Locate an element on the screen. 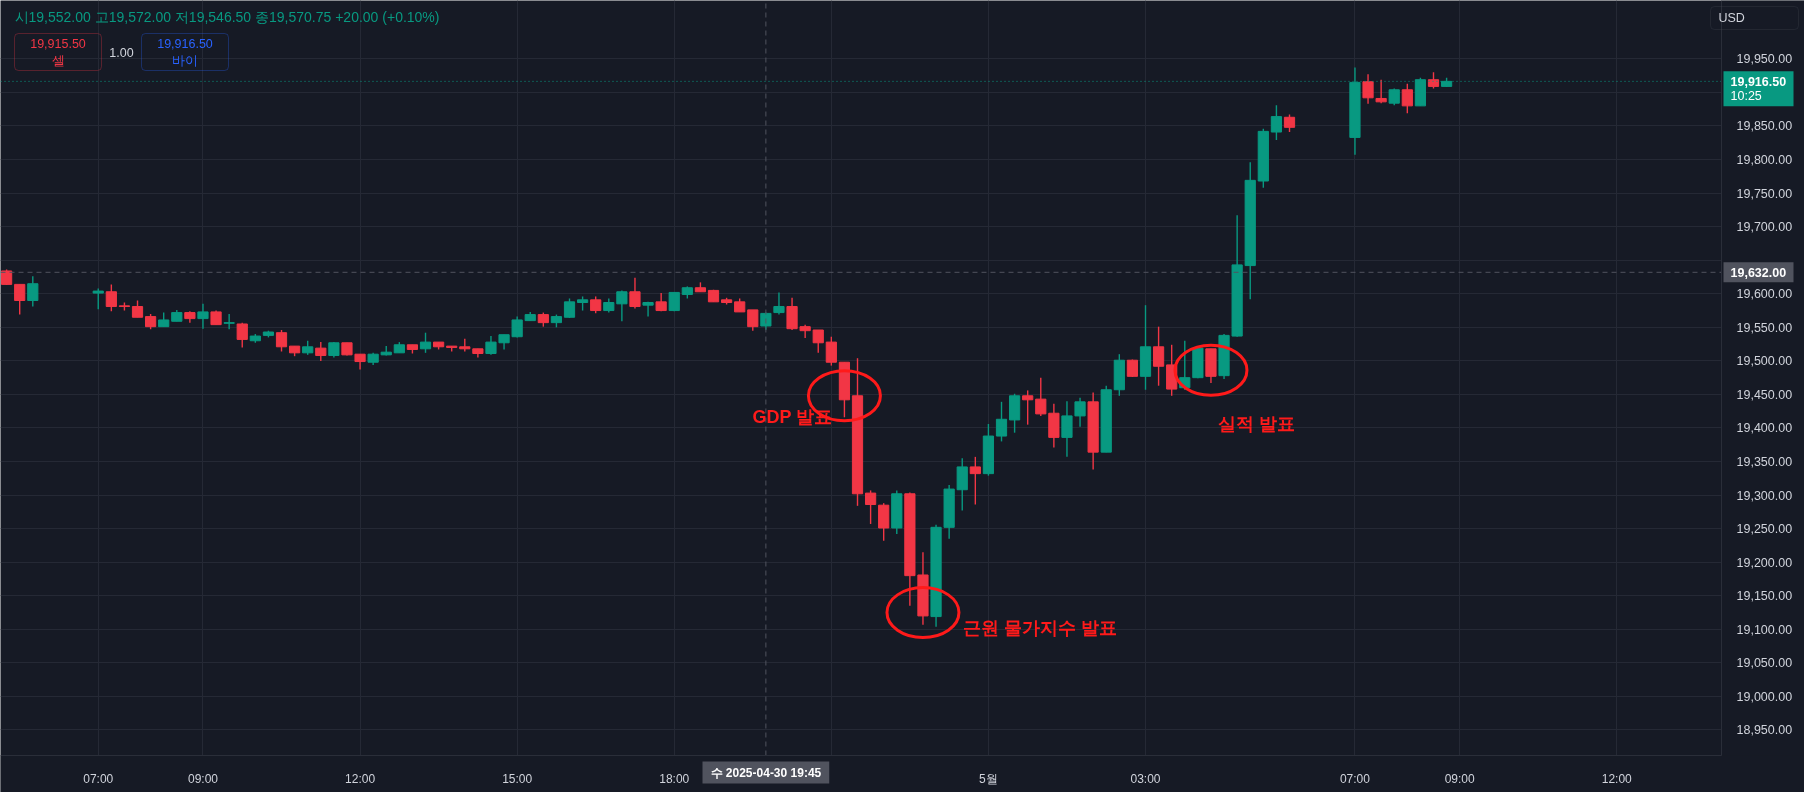  x-tick-label: 03:00 is located at coordinates (1145, 778).